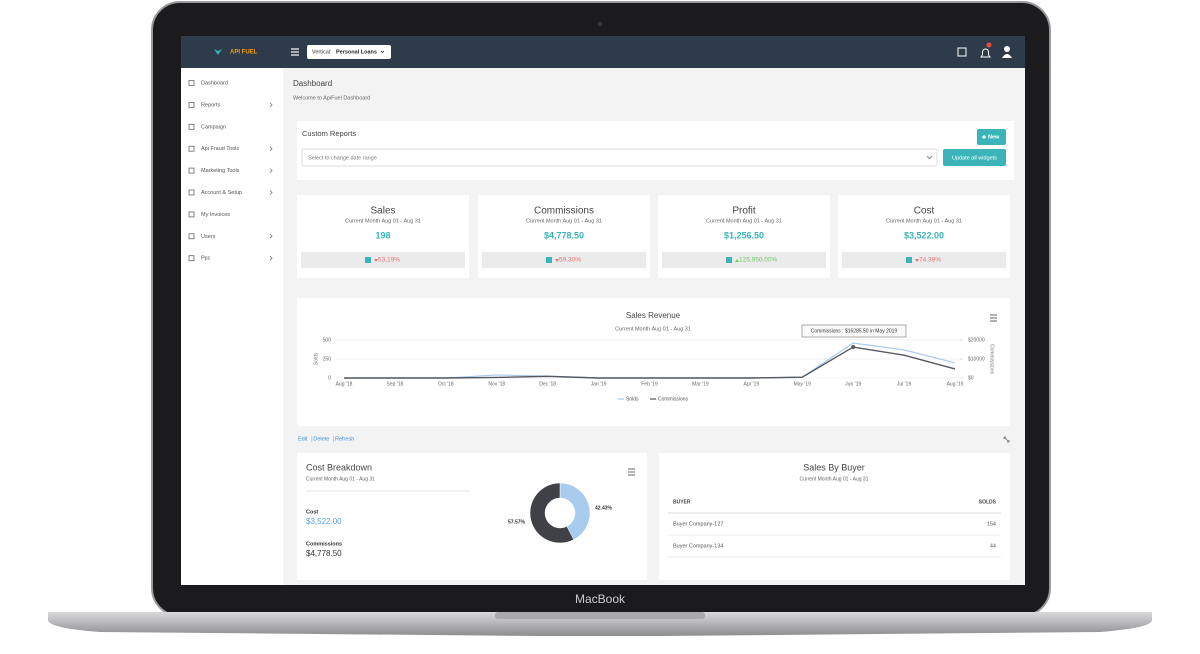 The image size is (1200, 654). I want to click on laptop-base, so click(600, 624).